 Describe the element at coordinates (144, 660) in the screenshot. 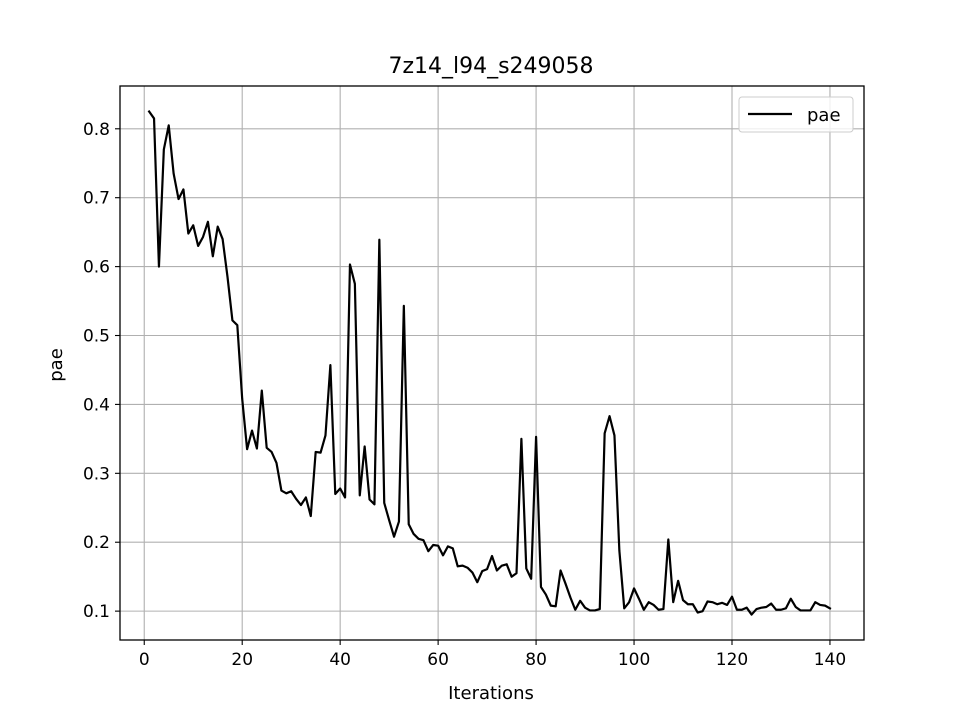

I see `x-tick-label: 0` at that location.